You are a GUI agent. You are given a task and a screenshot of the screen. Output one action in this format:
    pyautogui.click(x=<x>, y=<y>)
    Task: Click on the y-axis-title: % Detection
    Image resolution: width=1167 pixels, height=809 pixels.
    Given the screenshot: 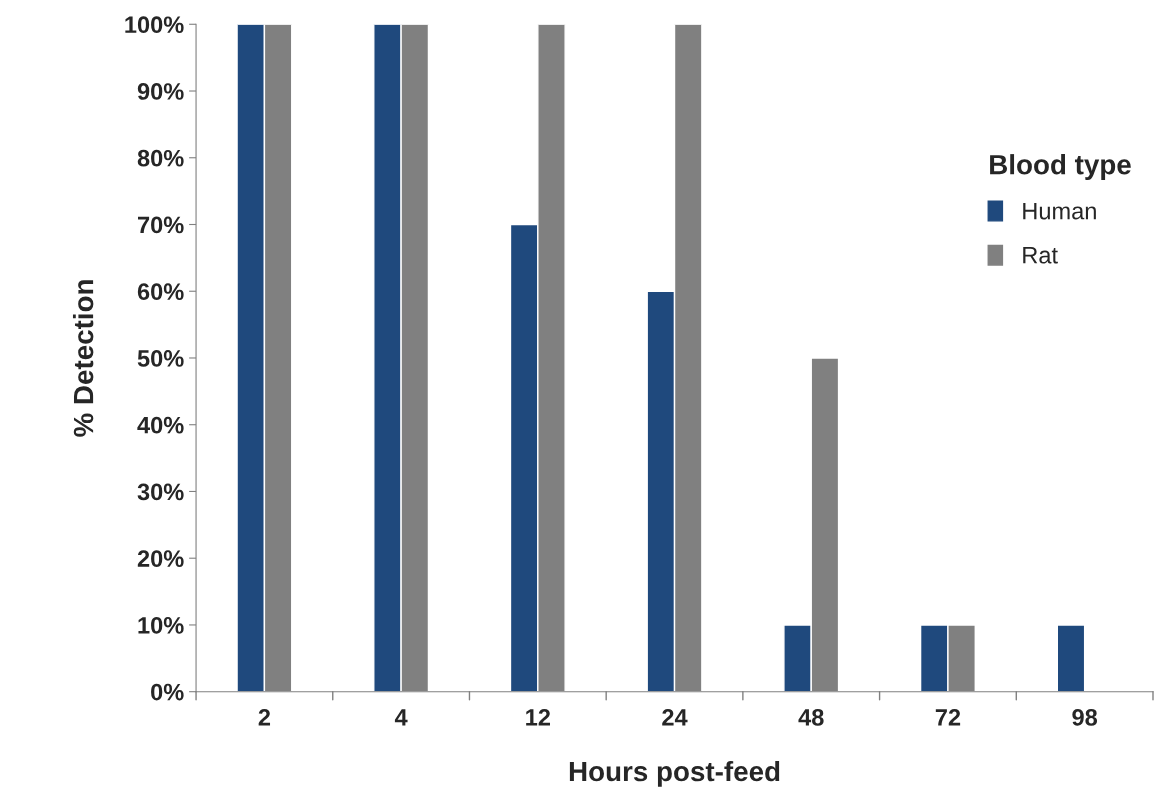 What is the action you would take?
    pyautogui.click(x=83, y=358)
    